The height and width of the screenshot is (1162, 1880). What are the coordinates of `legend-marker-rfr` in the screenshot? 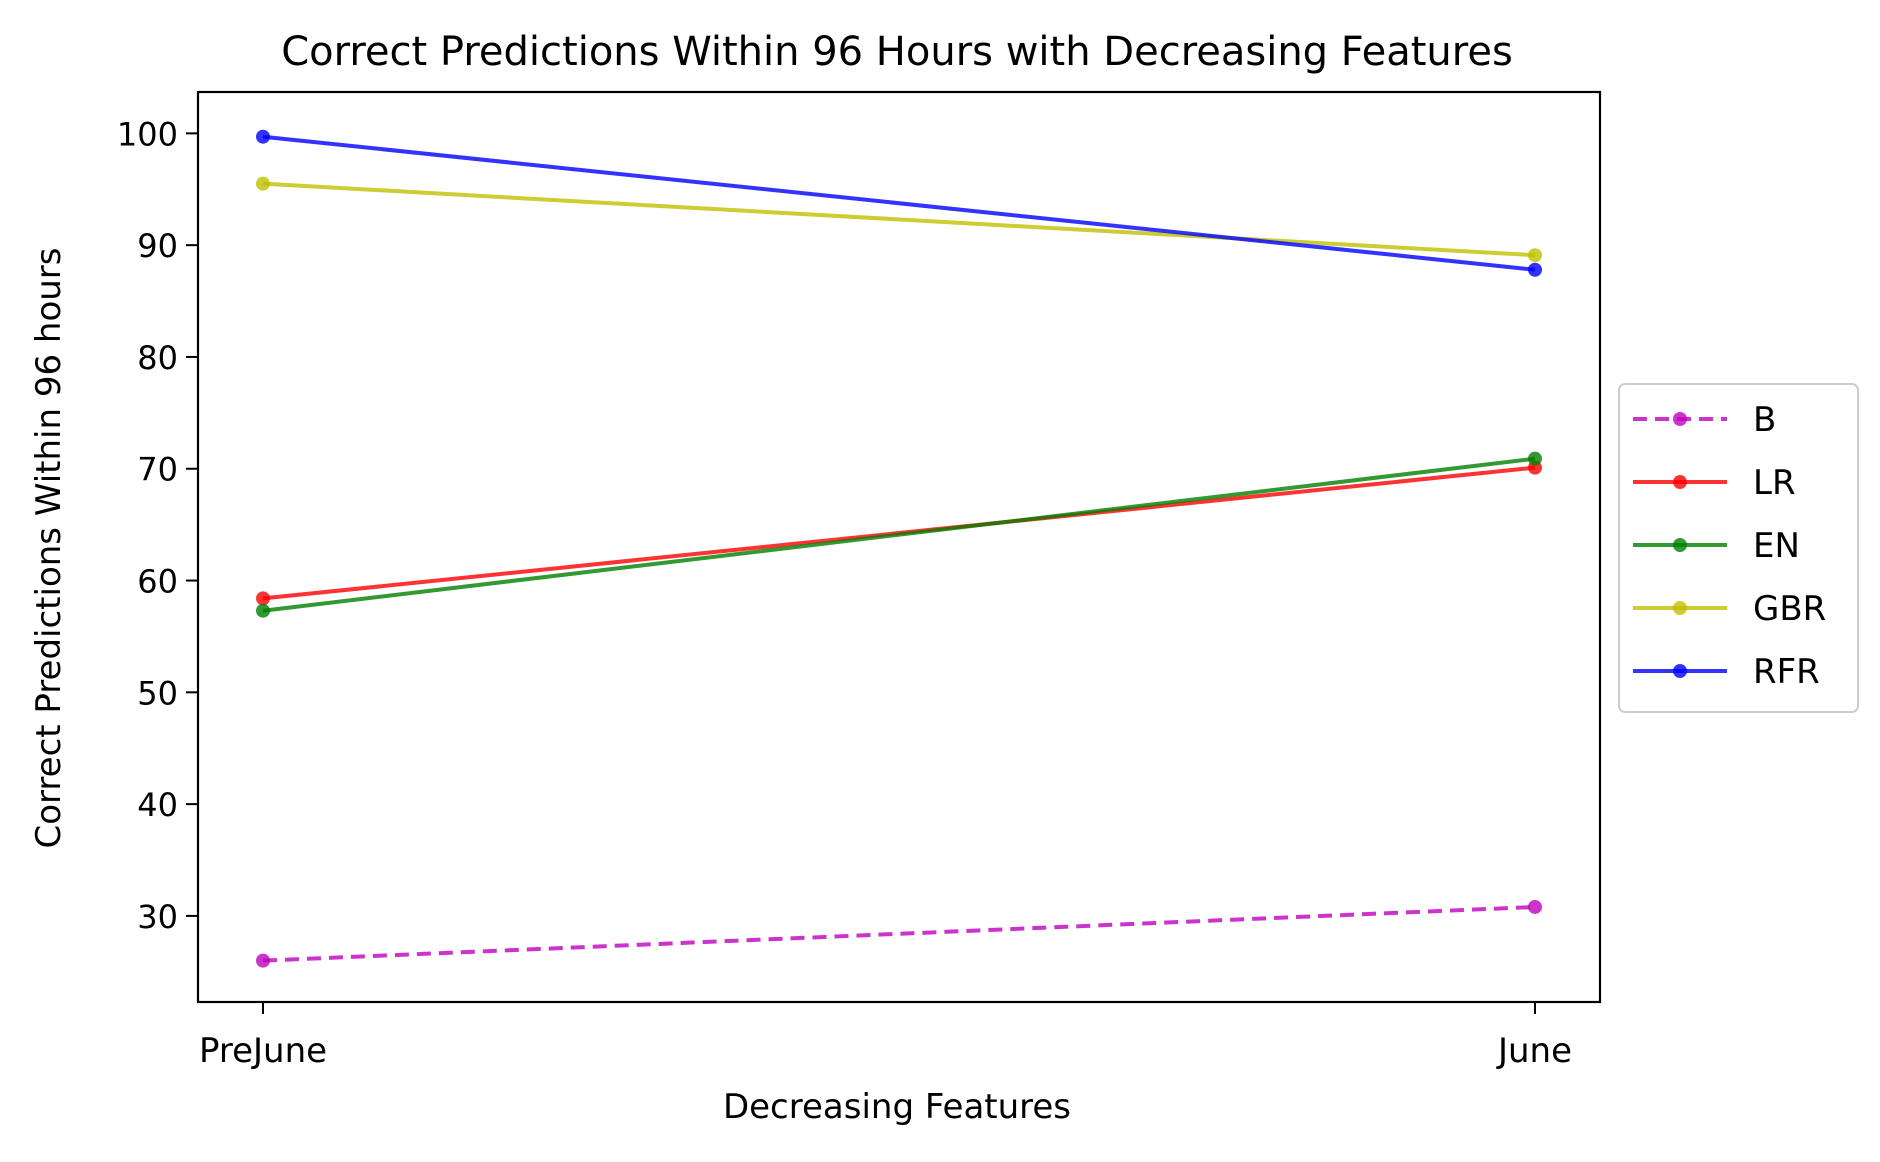 It's located at (1680, 671).